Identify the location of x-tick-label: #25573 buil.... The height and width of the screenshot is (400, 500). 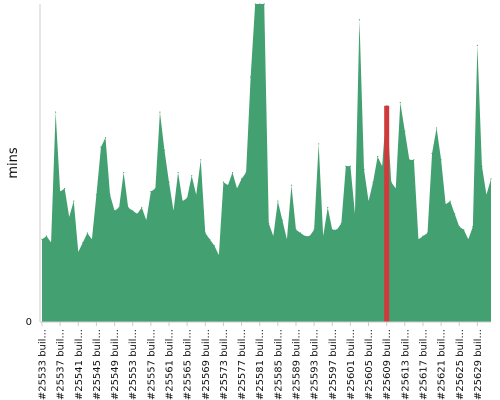
(224, 364).